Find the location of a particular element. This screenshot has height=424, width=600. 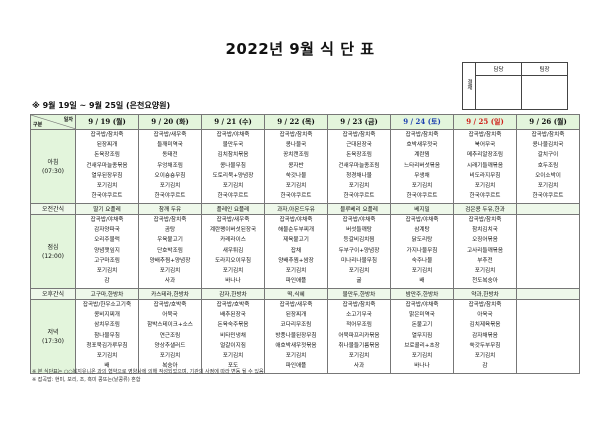

menu-cell: 딸기 요플레 is located at coordinates (107, 209).